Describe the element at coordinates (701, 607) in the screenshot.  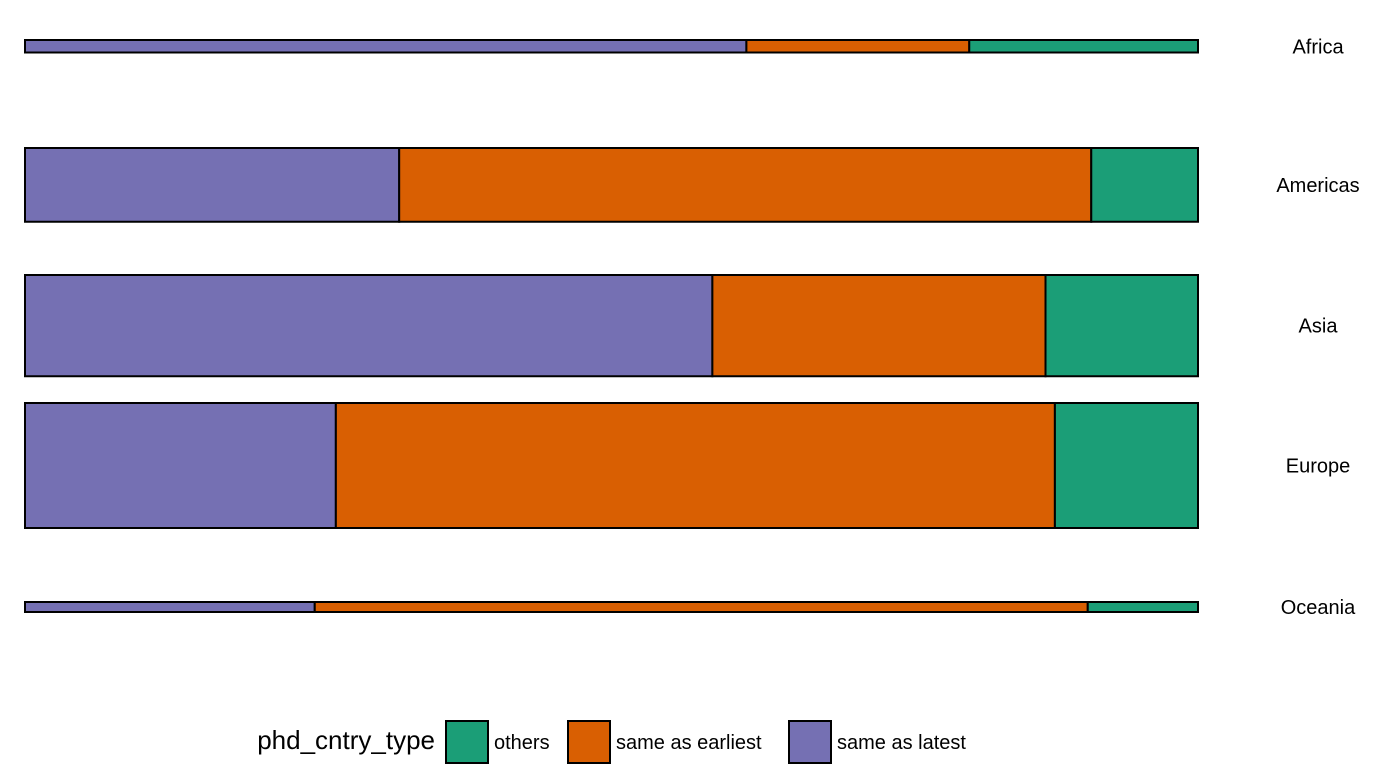
I see `bar-segment-oceania-same-as-earliest` at that location.